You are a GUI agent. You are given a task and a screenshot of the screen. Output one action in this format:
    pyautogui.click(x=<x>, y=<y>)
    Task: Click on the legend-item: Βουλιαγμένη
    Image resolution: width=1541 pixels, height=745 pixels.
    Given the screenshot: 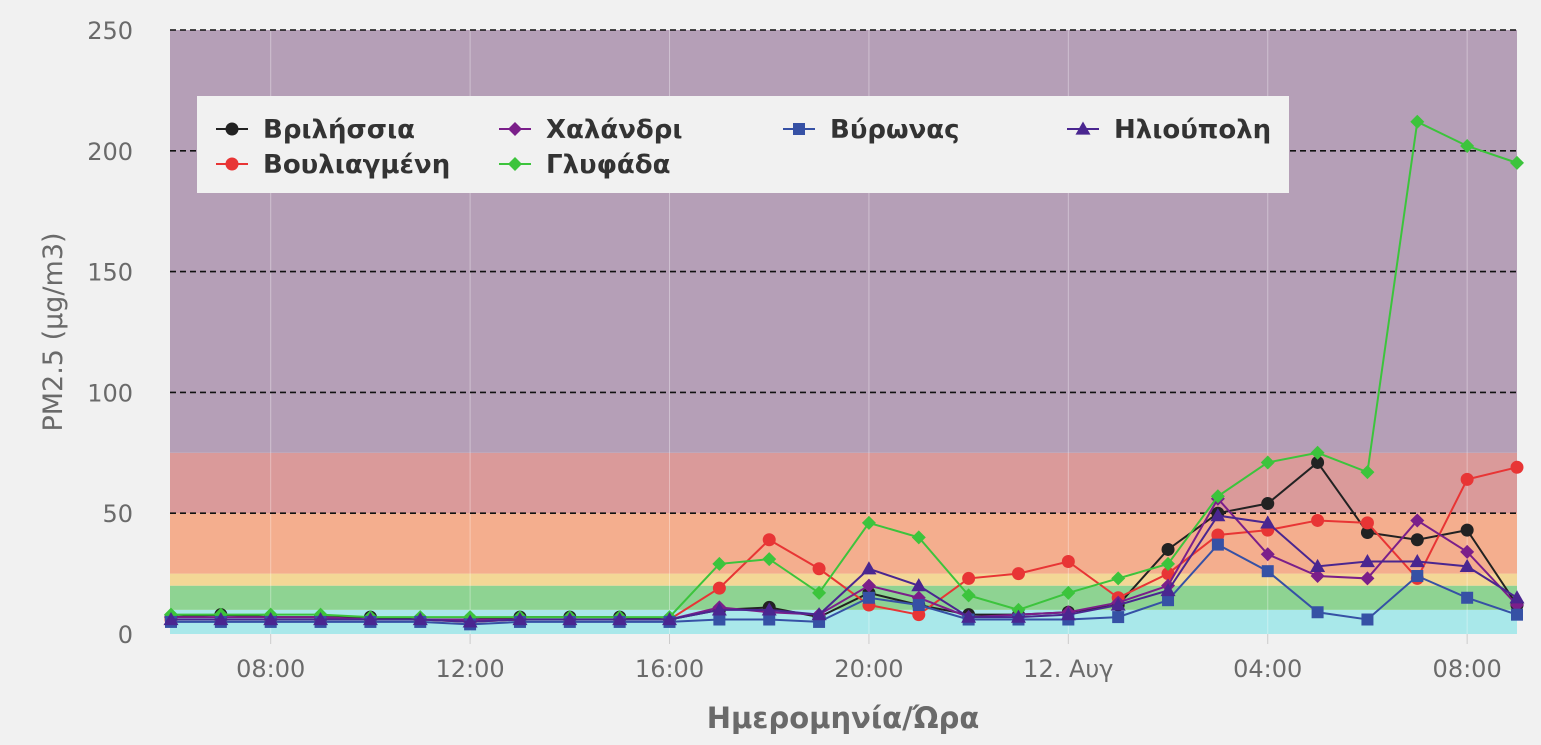 What is the action you would take?
    pyautogui.click(x=333, y=165)
    